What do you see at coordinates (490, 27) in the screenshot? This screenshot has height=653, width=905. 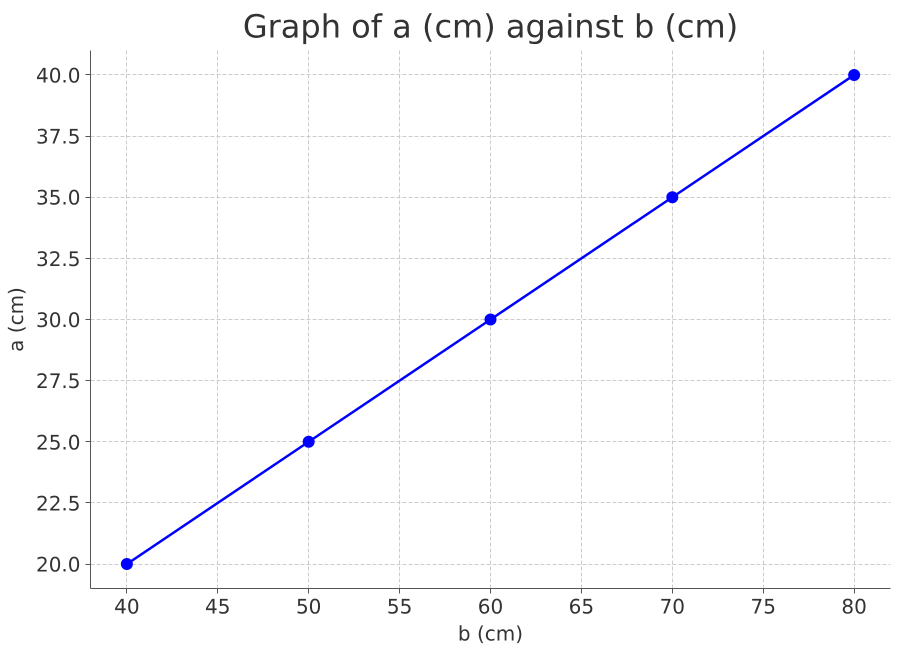 I see `chart-title: Graph of a (cm) against b (cm)` at bounding box center [490, 27].